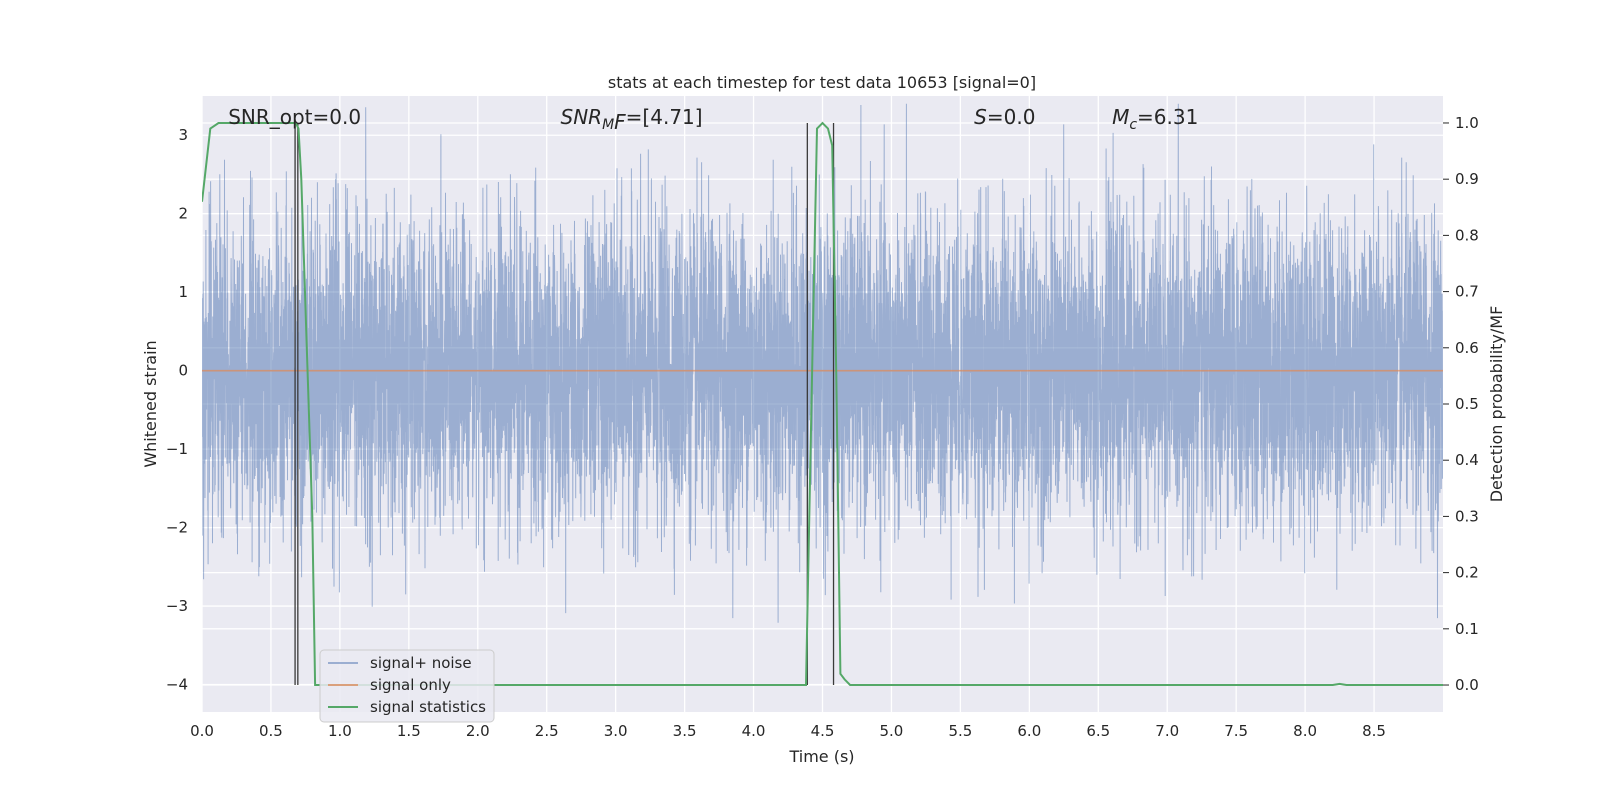 The height and width of the screenshot is (800, 1600). I want to click on y-tick-label: 0, so click(183, 371).